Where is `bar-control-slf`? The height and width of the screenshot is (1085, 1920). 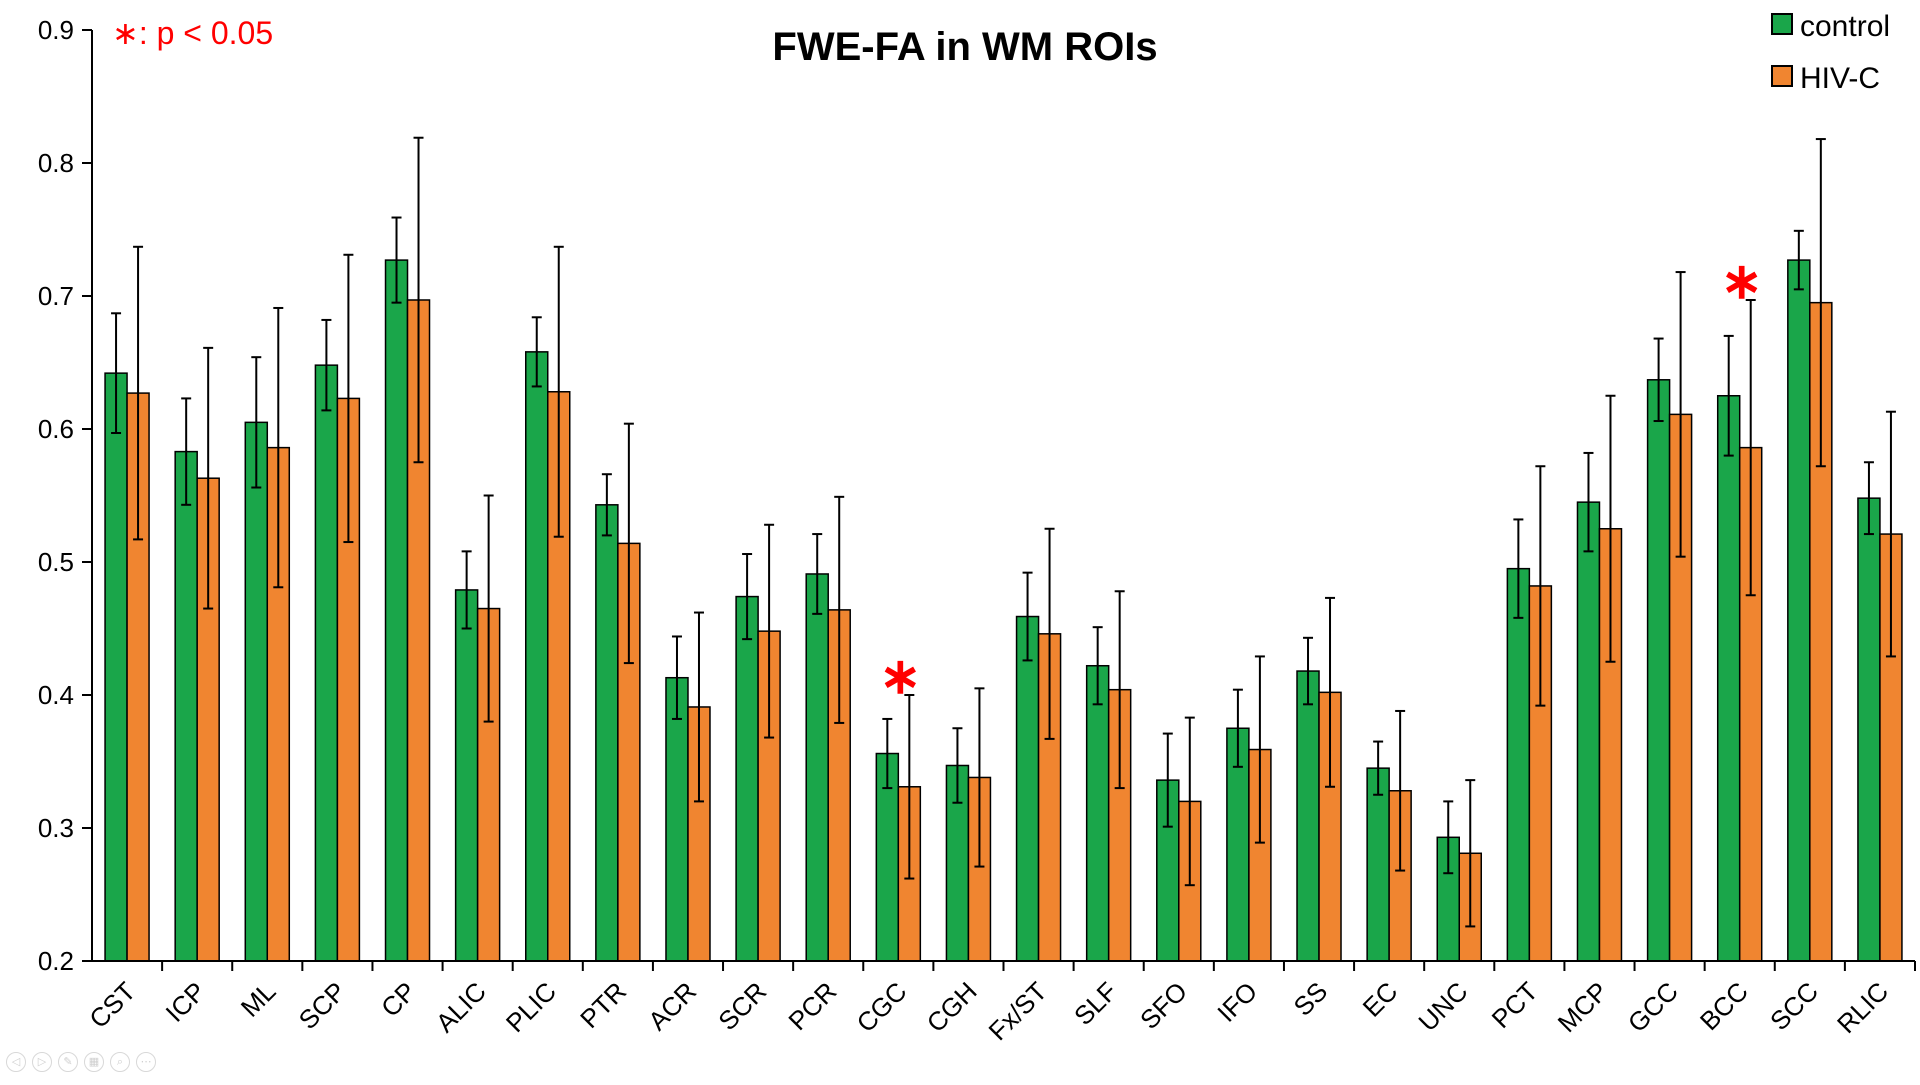
bar-control-slf is located at coordinates (1097, 813).